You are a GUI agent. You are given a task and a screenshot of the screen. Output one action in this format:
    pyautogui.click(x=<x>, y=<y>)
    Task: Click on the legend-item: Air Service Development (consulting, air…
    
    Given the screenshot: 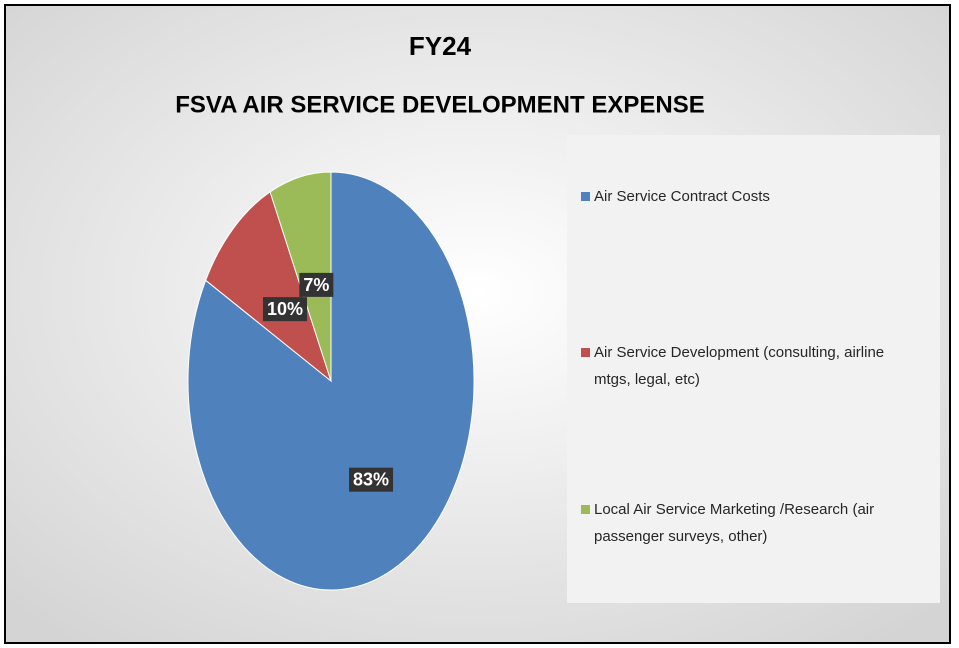 What is the action you would take?
    pyautogui.click(x=751, y=366)
    